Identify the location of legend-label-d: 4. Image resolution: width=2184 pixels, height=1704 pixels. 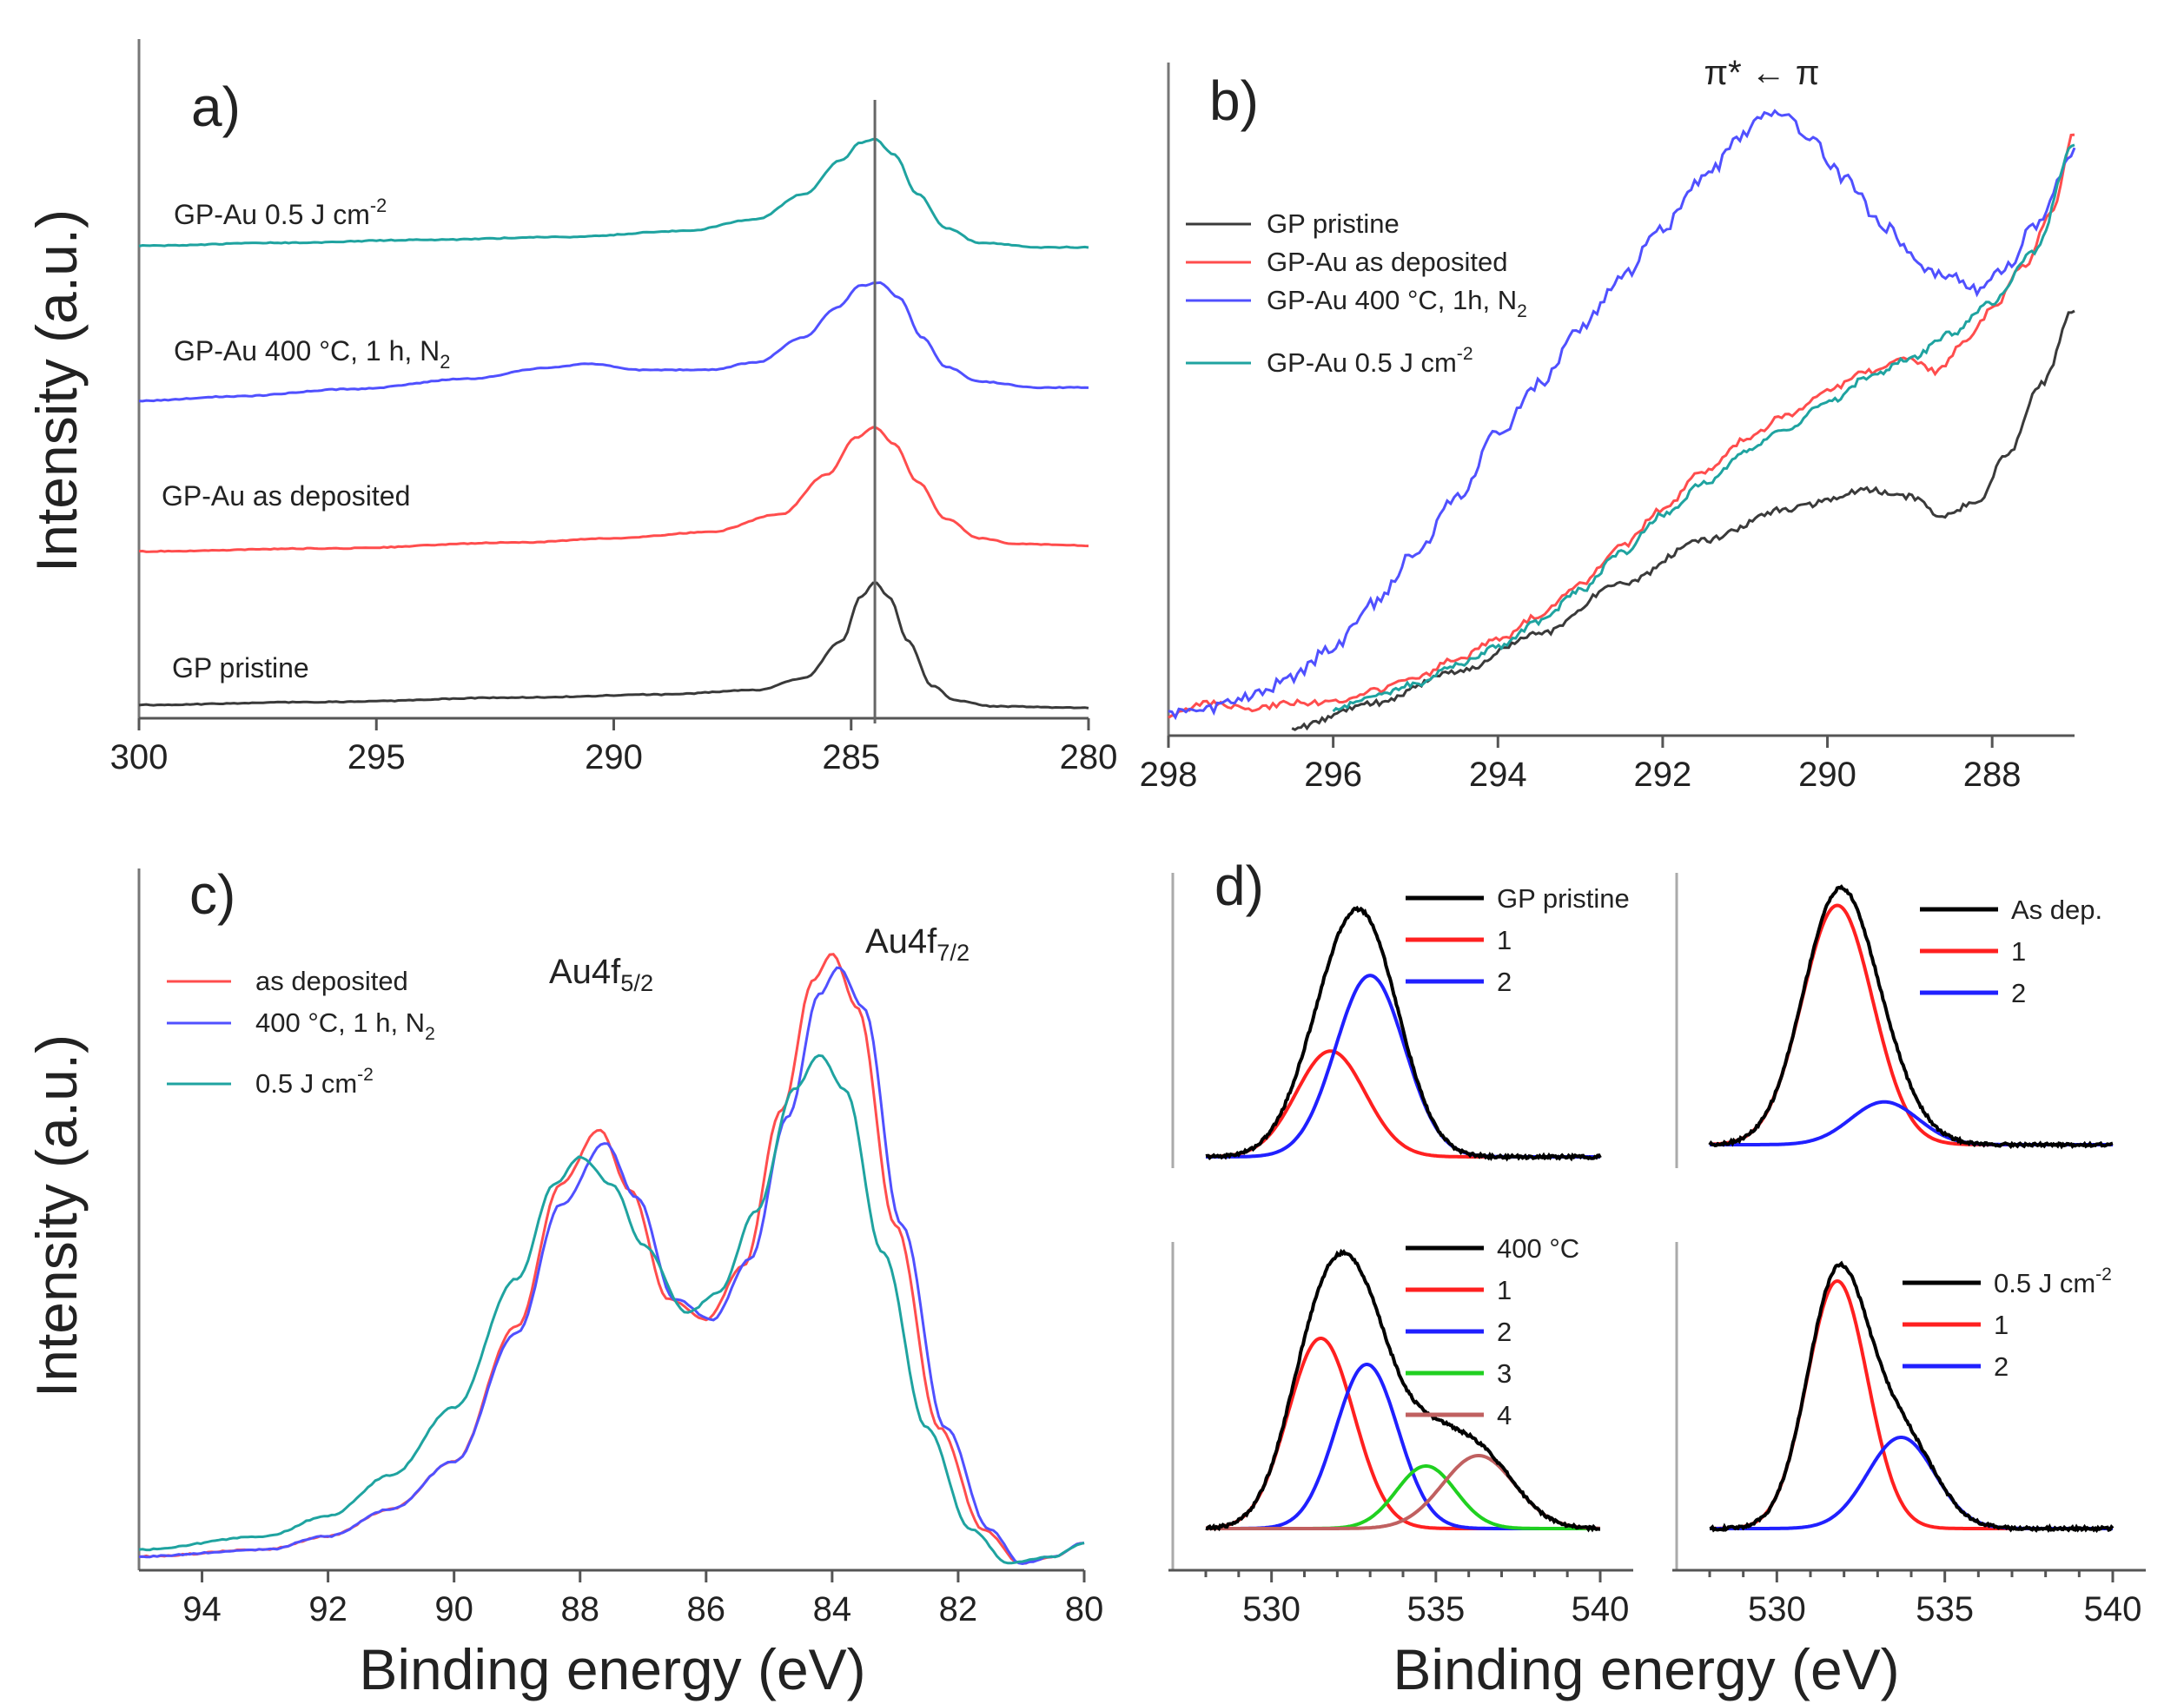
(1504, 1415).